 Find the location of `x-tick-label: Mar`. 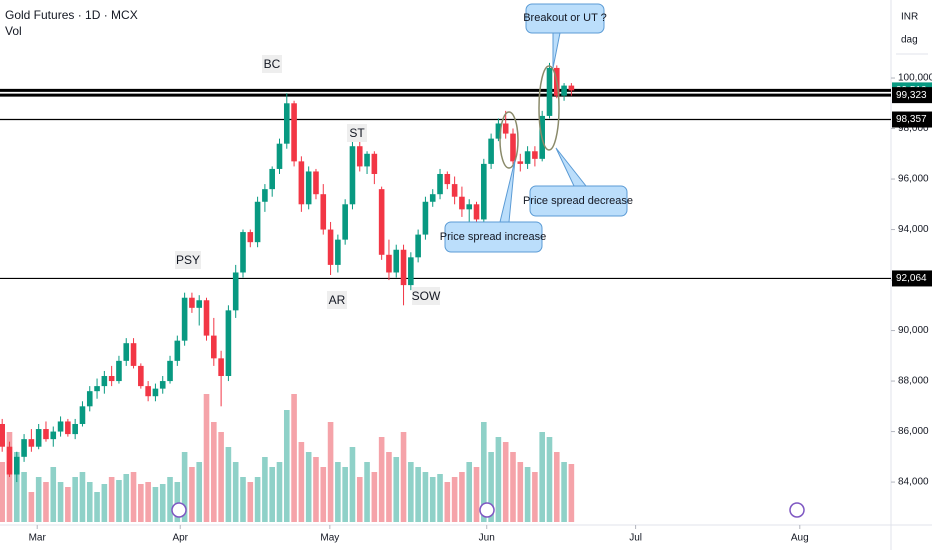

x-tick-label: Mar is located at coordinates (38, 538).